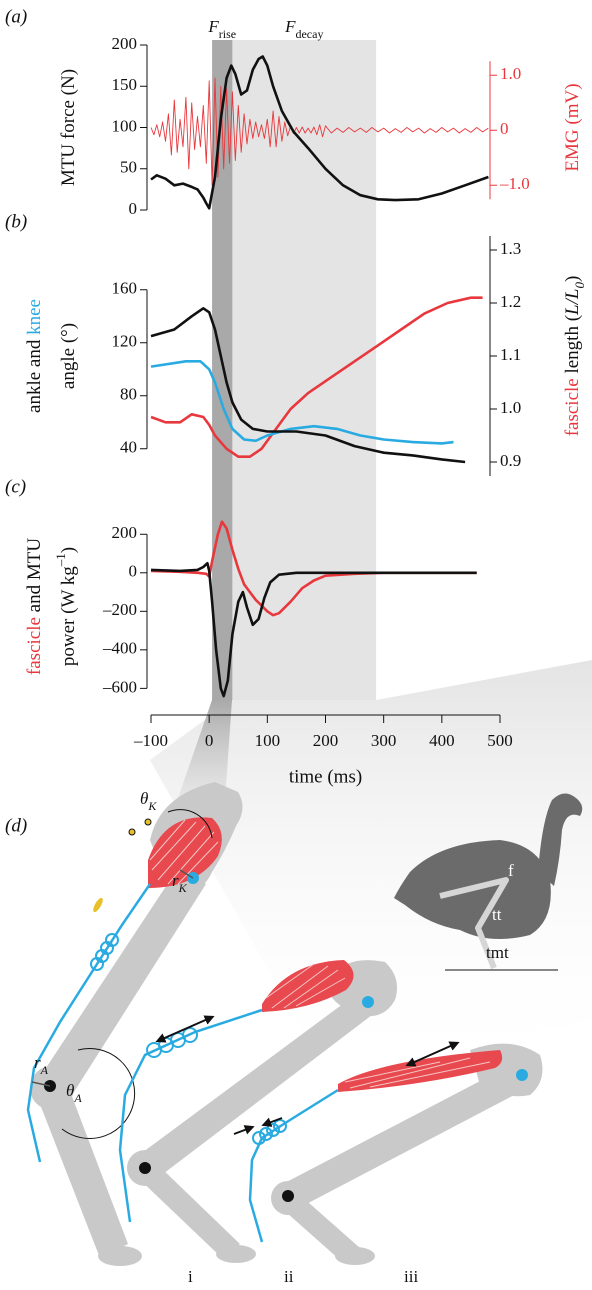 The width and height of the screenshot is (592, 1290). I want to click on y-tick-label: 160, so click(125, 288).